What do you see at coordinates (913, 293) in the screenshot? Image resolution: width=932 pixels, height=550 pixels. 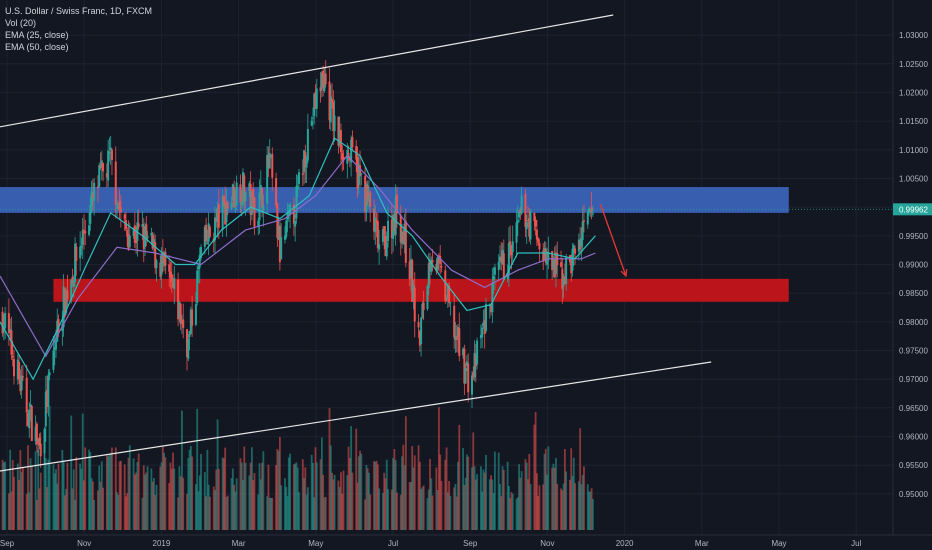 I see `y-tick-label: 0.98500` at bounding box center [913, 293].